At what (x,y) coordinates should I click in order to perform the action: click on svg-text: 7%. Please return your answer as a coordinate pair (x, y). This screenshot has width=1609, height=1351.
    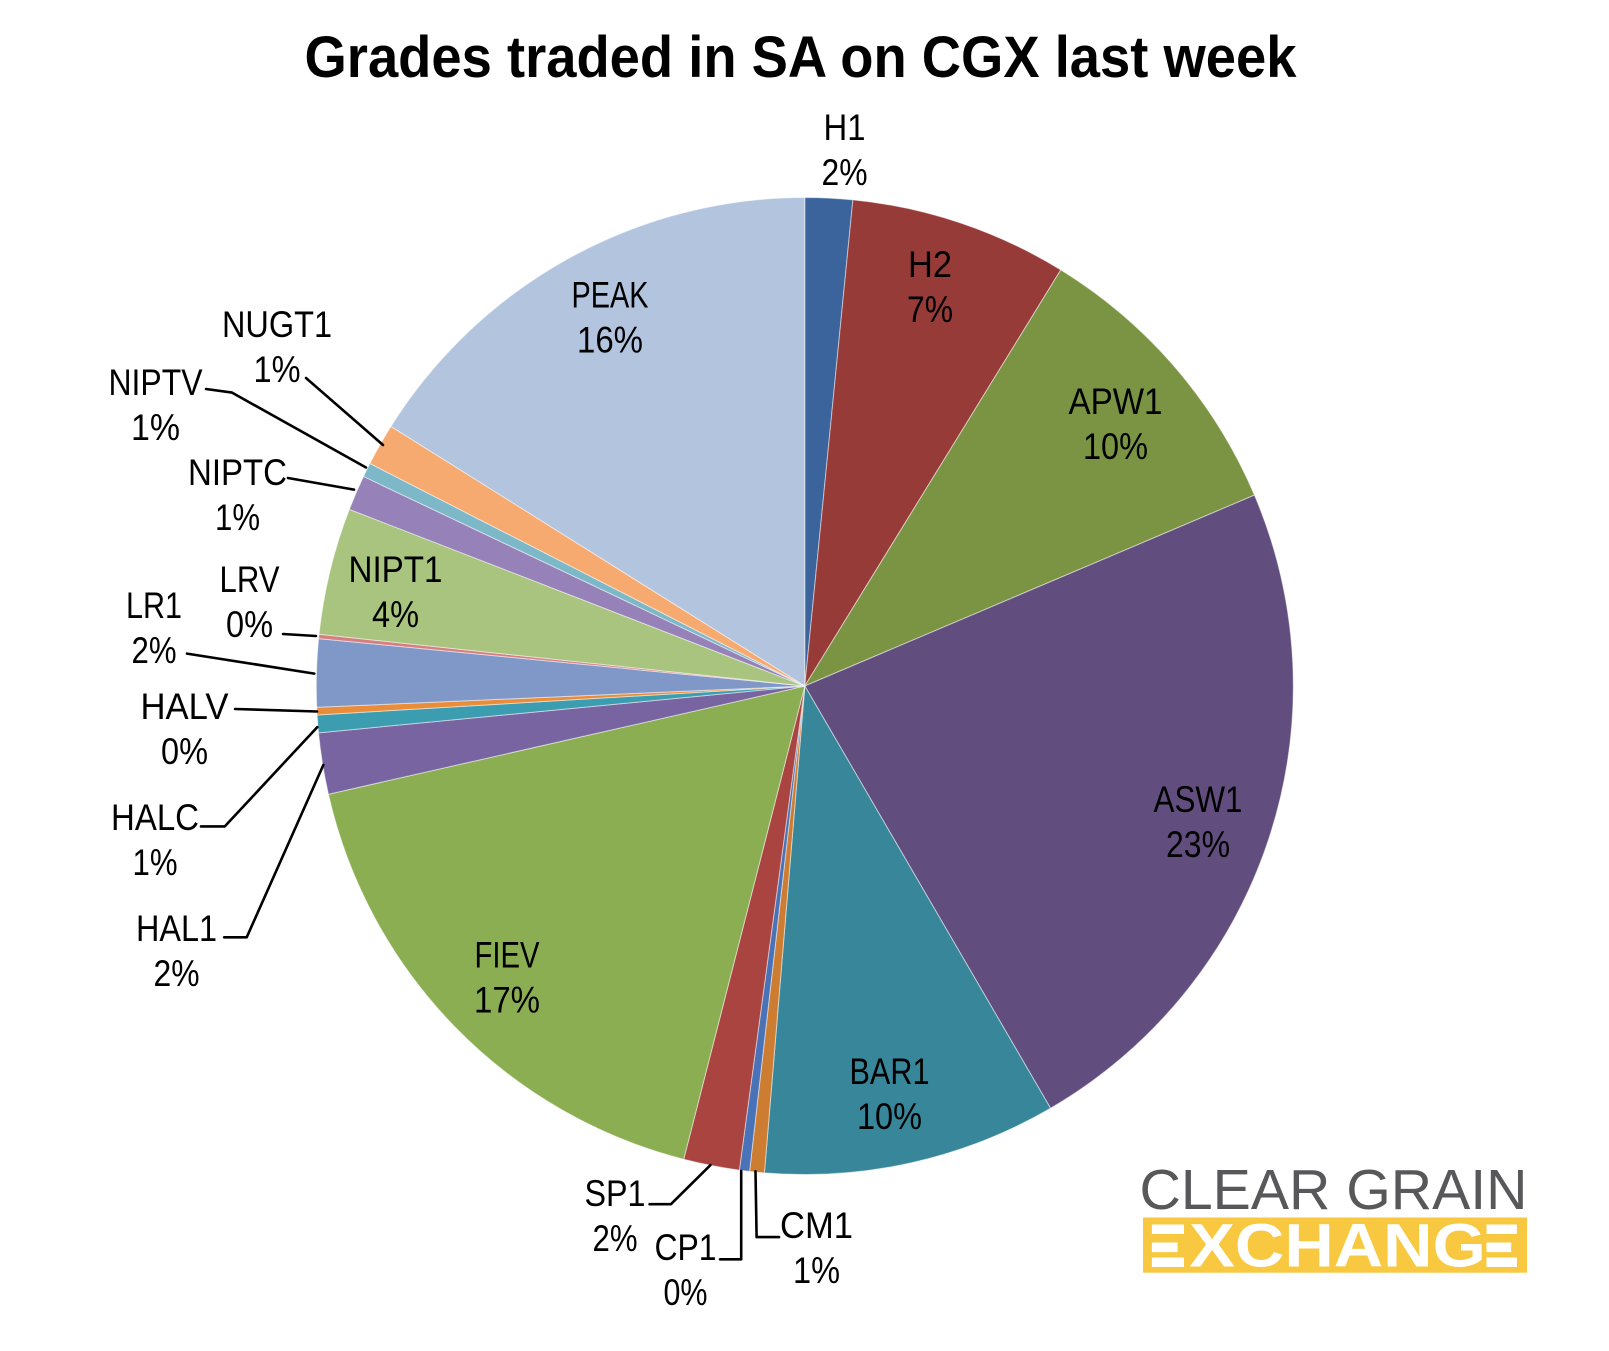
    Looking at the image, I should click on (930, 309).